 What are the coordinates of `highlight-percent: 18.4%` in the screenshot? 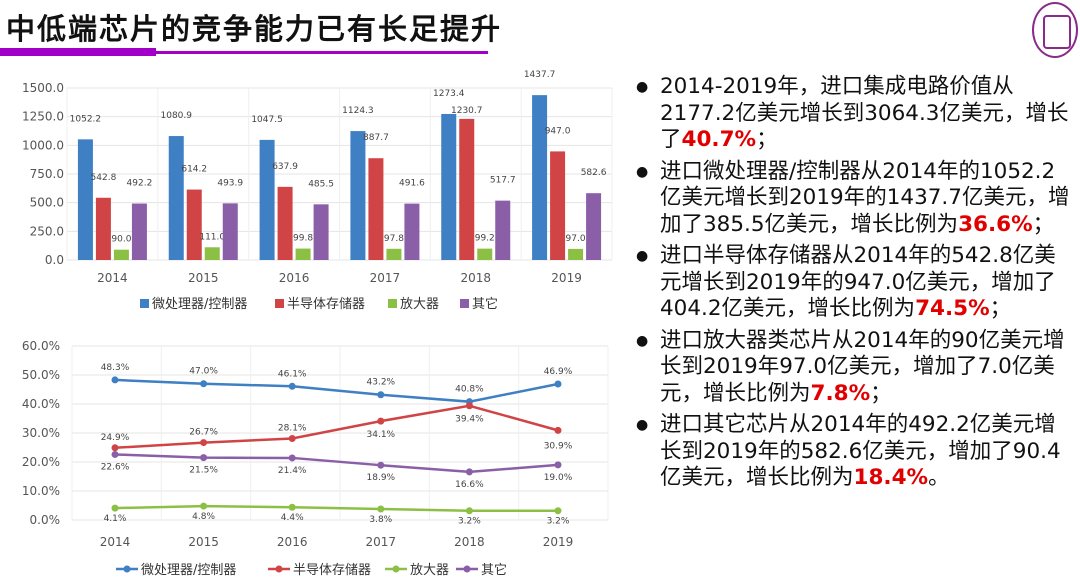 It's located at (891, 477).